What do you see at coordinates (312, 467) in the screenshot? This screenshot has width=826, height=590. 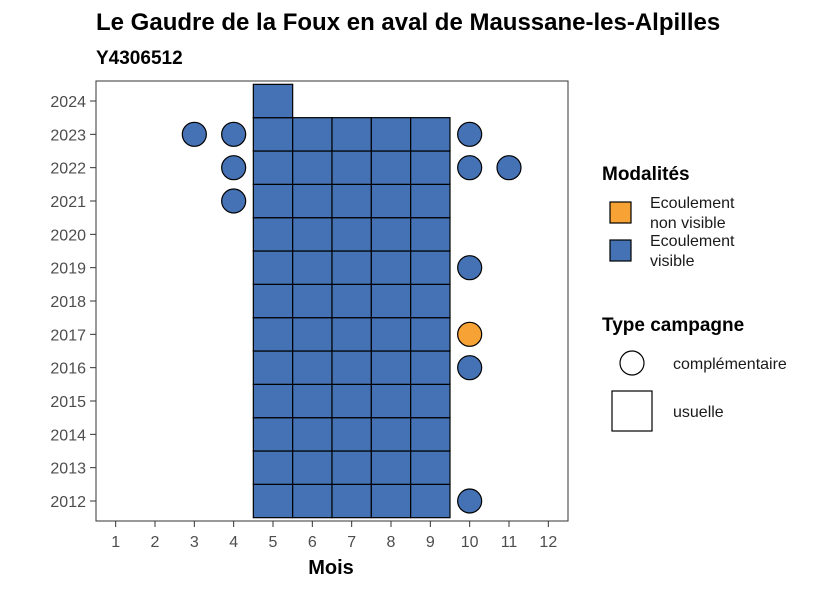 I see `usuelle-tile-6-2013` at bounding box center [312, 467].